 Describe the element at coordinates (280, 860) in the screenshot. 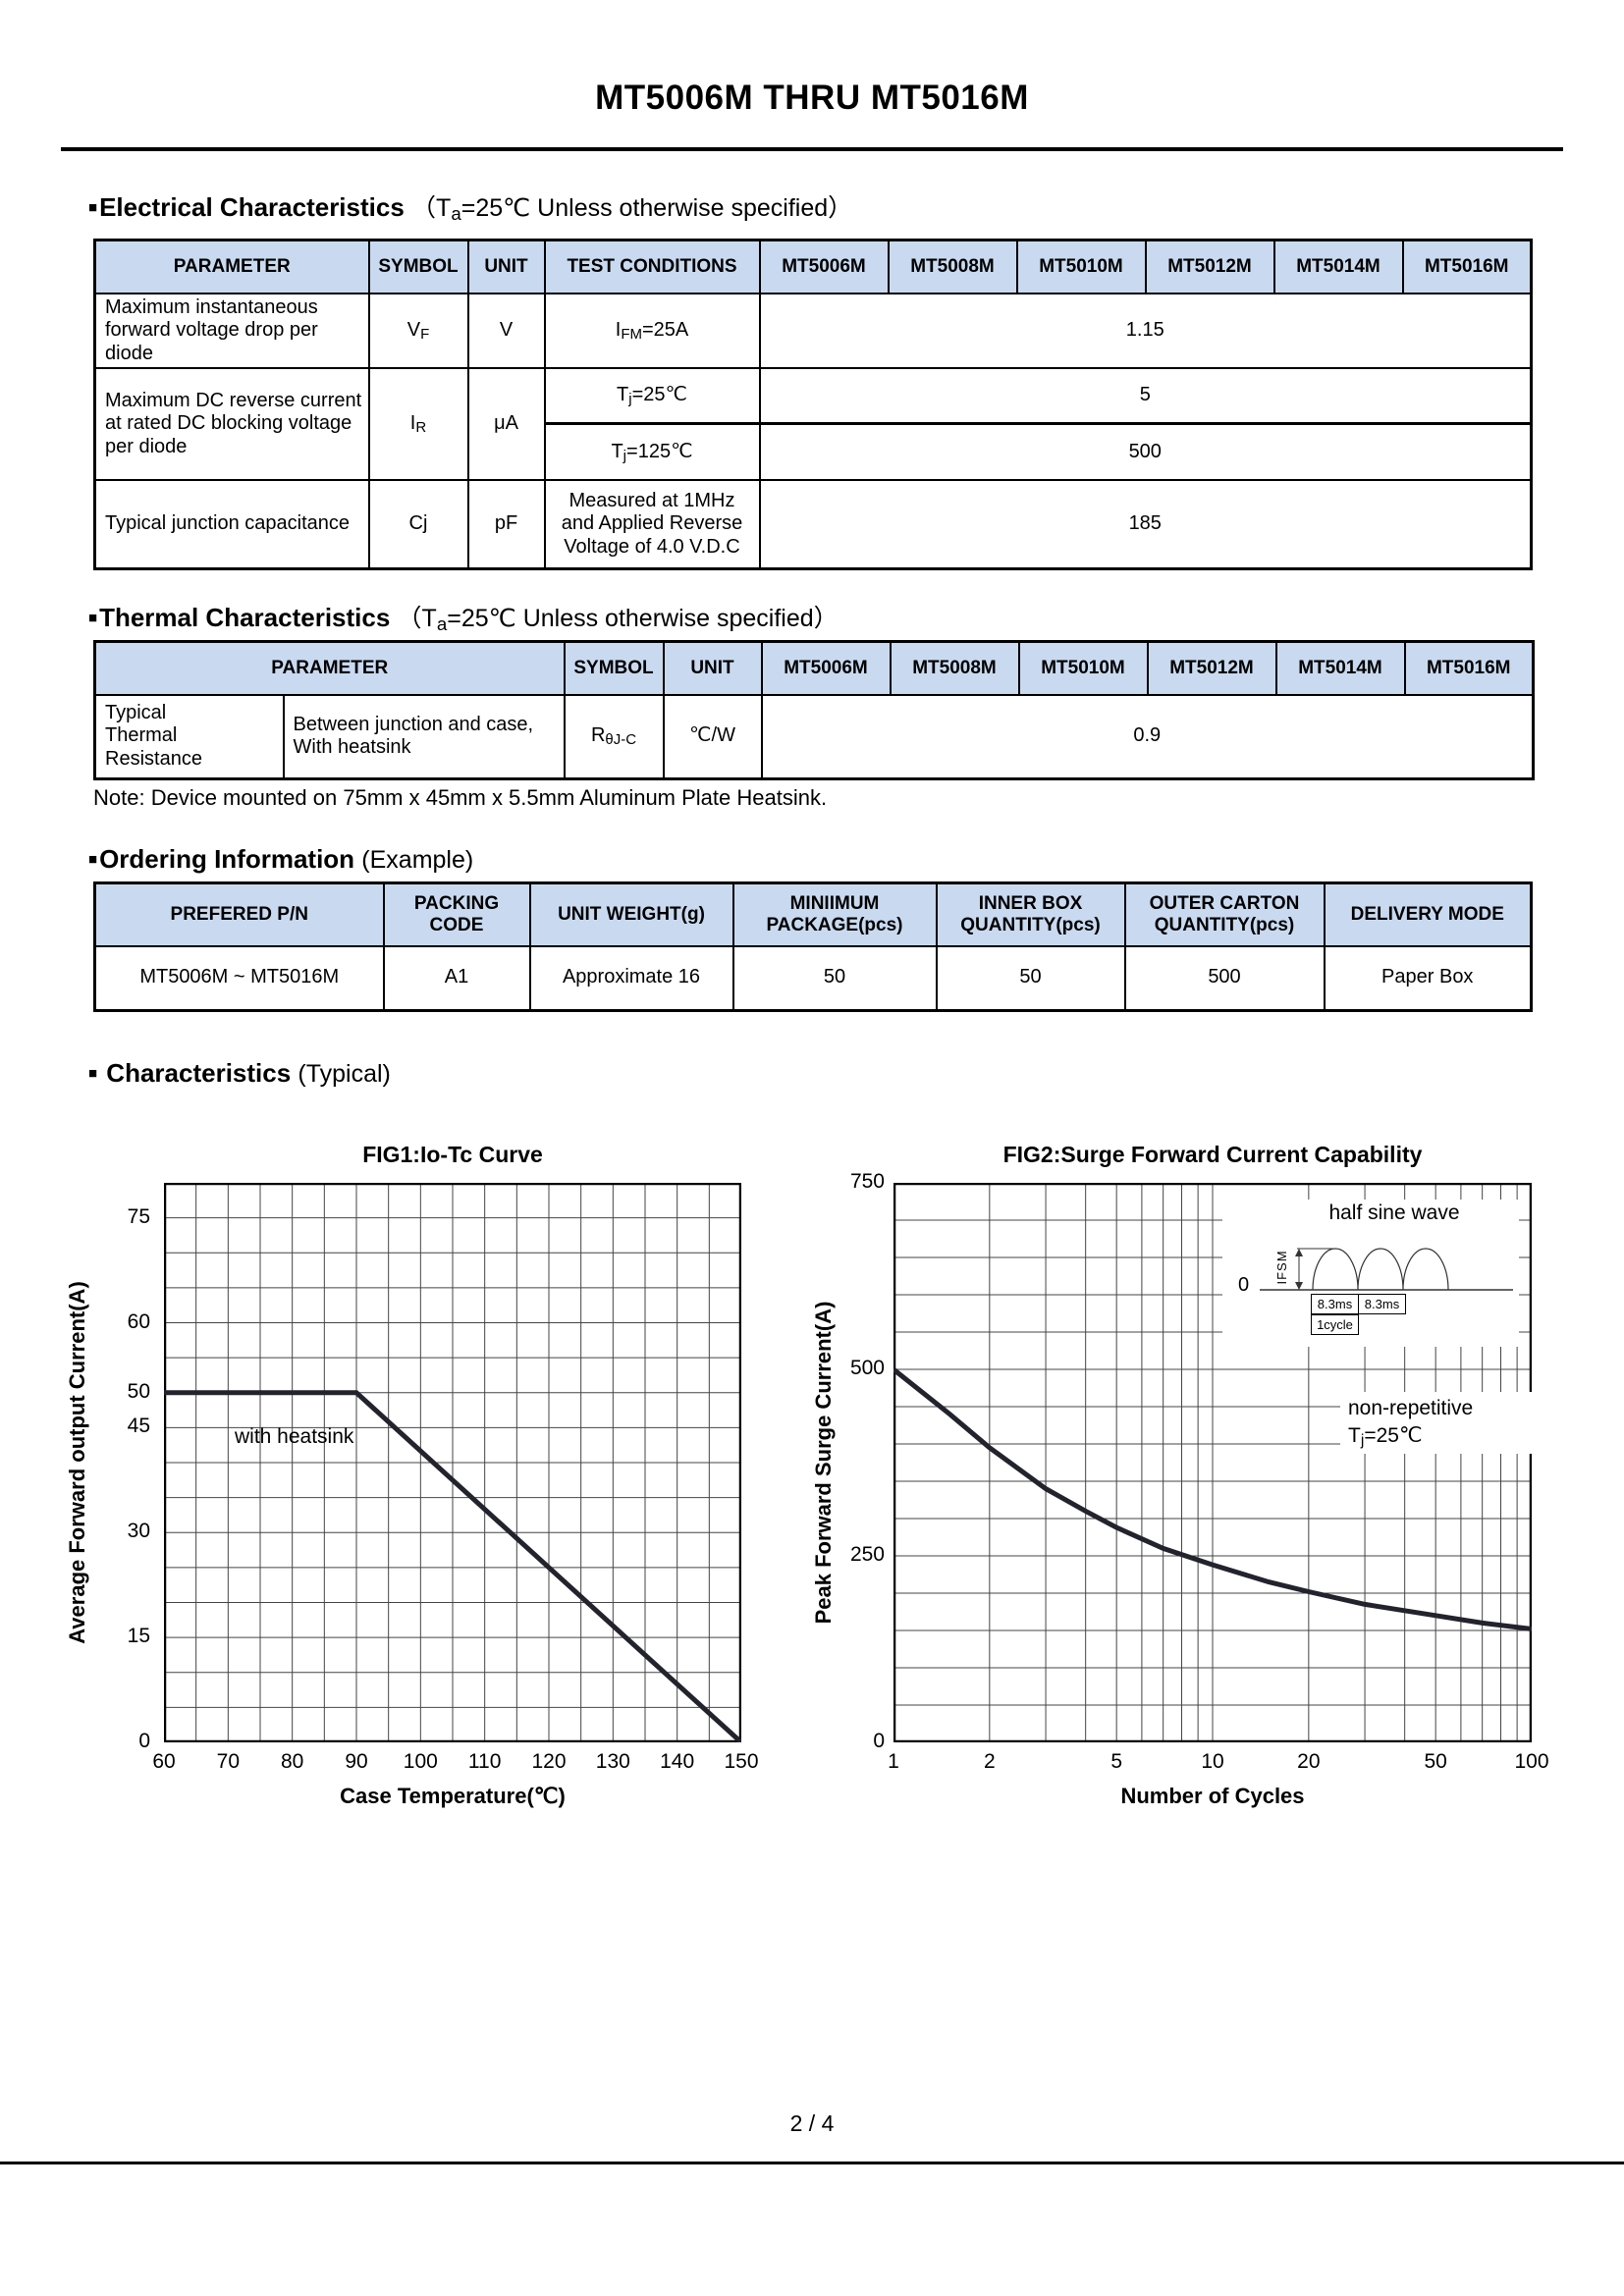

I see `ordering-section-heading: ■Ordering Information (Example)` at that location.